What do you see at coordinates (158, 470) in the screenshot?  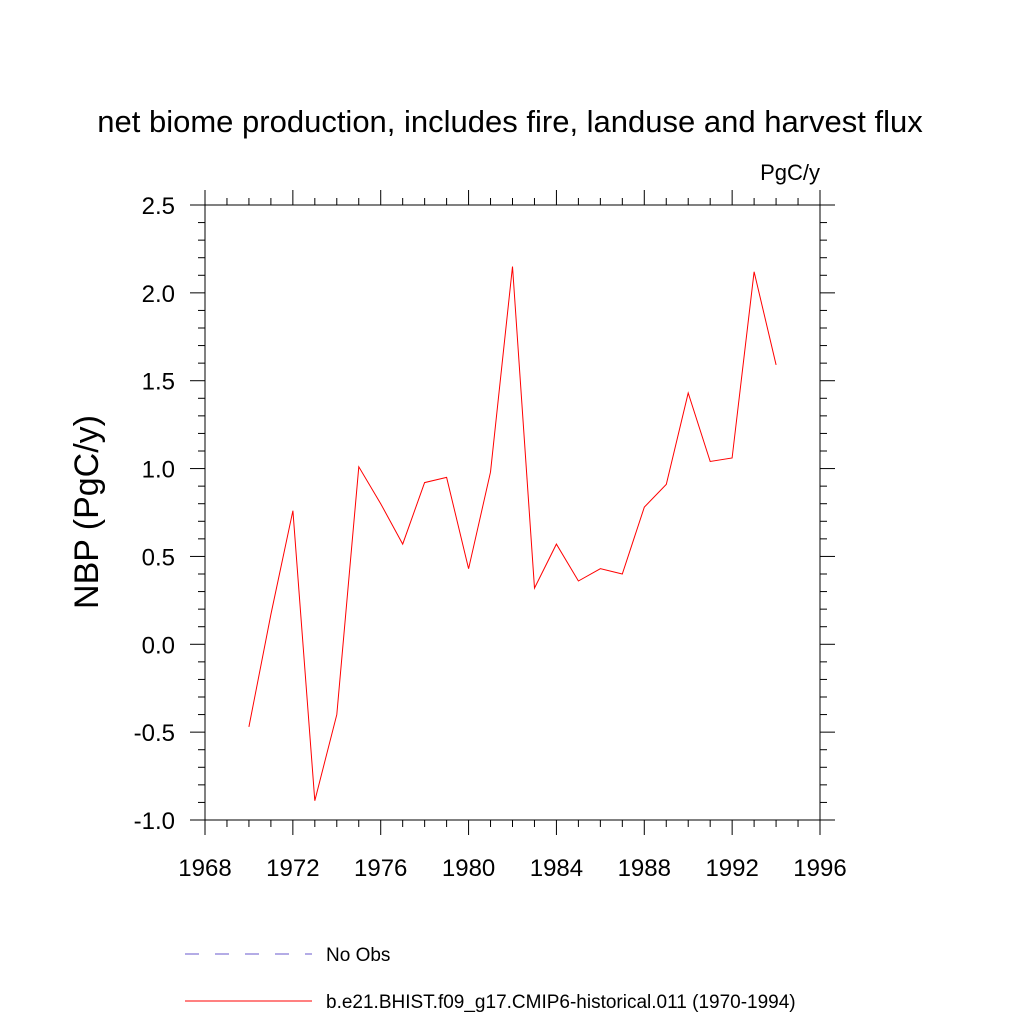 I see `y-tick-label: 1.0` at bounding box center [158, 470].